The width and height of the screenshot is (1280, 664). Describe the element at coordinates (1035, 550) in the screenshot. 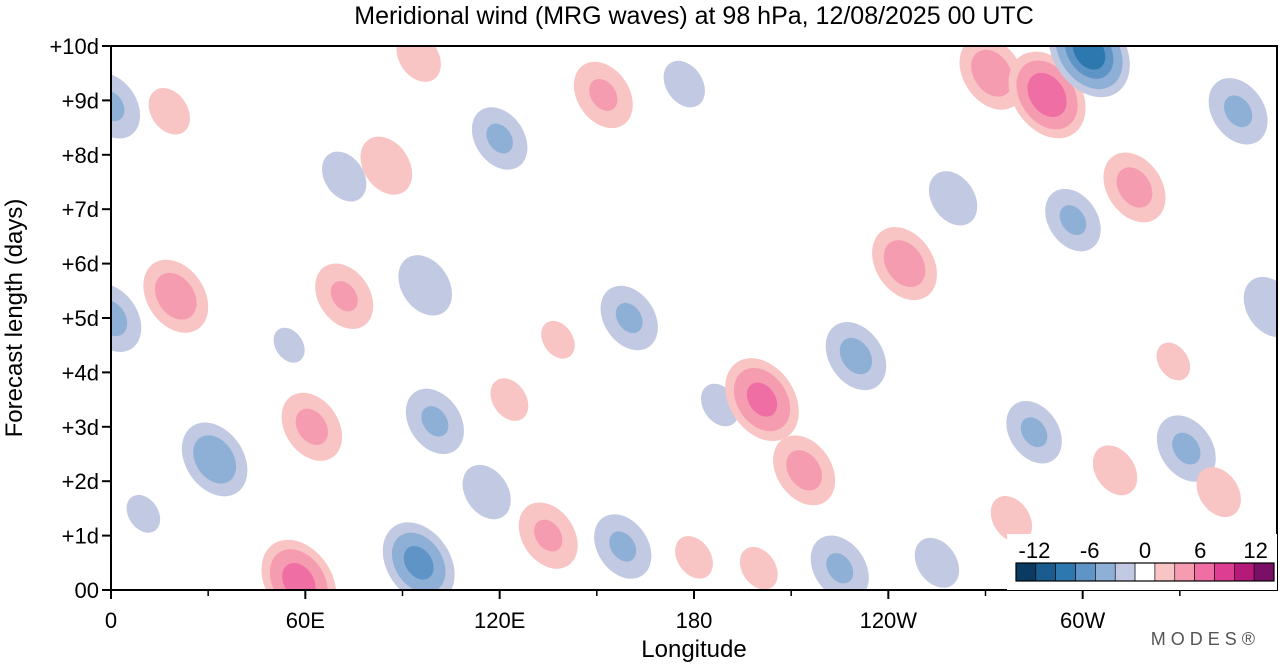

I see `colorbar-label: -12` at that location.